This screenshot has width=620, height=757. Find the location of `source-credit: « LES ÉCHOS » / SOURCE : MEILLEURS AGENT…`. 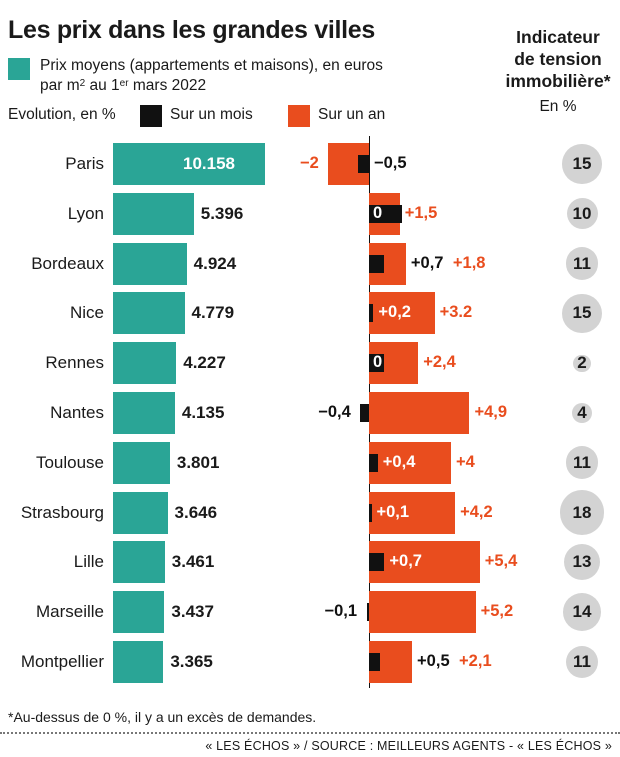

source-credit: « LES ÉCHOS » / SOURCE : MEILLEURS AGENT… is located at coordinates (408, 746).